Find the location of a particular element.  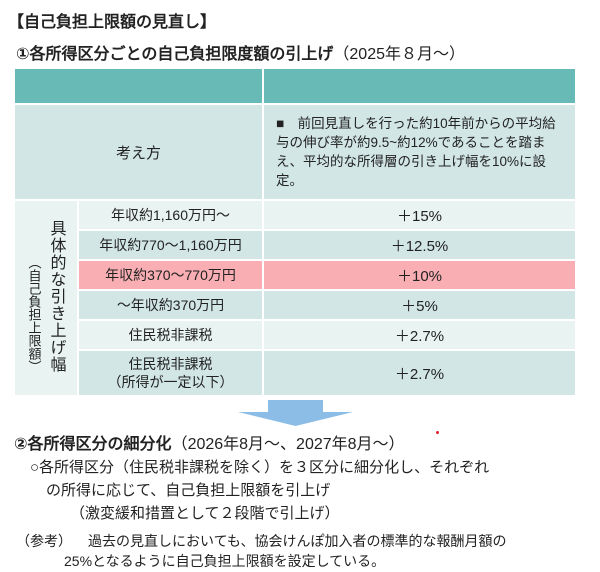

table-header-row is located at coordinates (295, 86).